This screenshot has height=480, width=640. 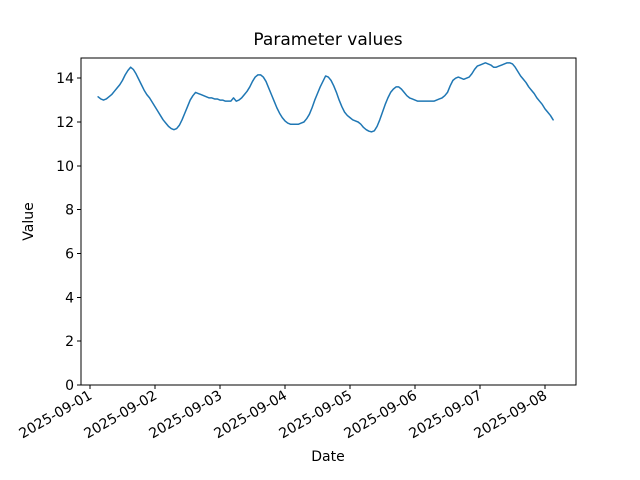 What do you see at coordinates (69, 298) in the screenshot?
I see `y-tick-label: 4` at bounding box center [69, 298].